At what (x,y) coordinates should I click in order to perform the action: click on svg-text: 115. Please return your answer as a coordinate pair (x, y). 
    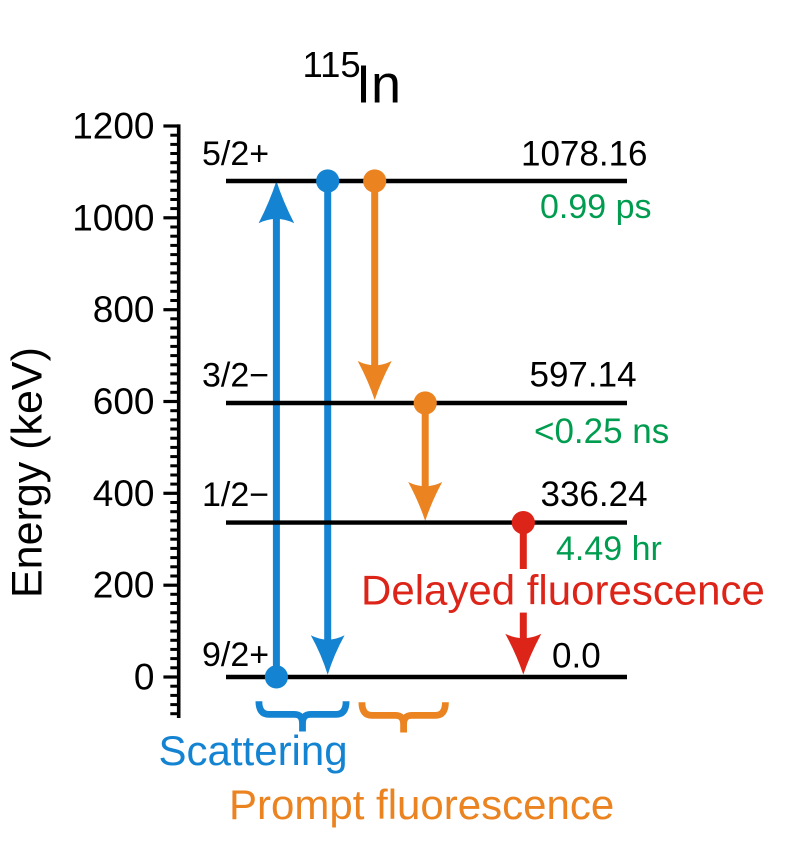
    Looking at the image, I should click on (332, 64).